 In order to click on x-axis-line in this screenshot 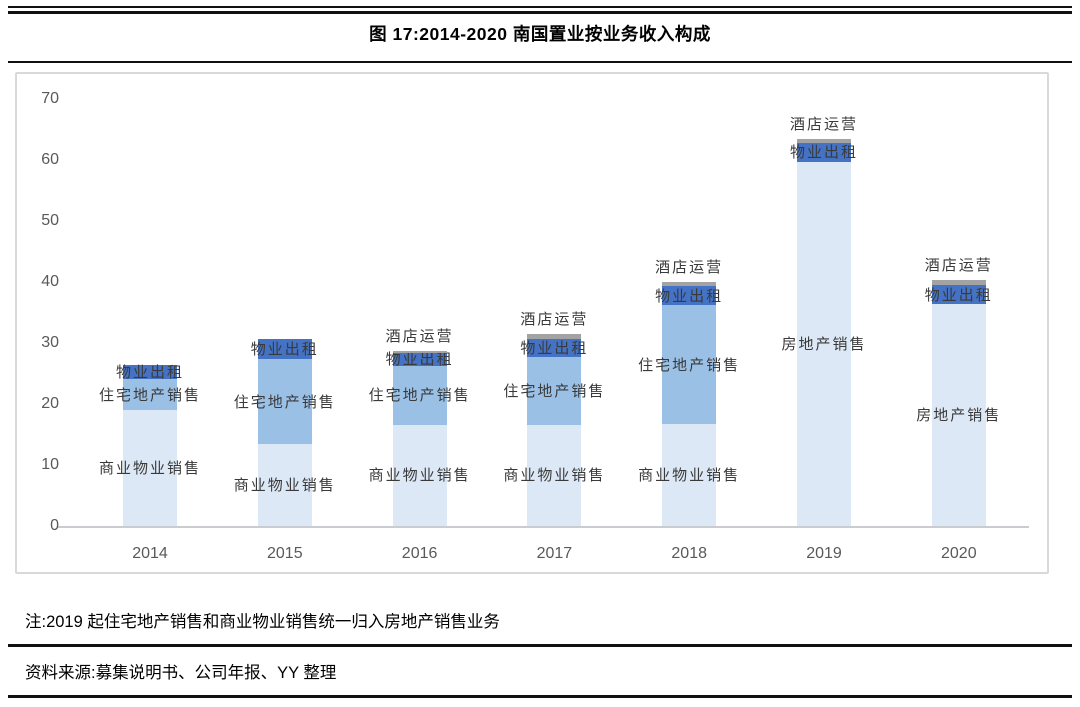, I will do `click(543, 527)`.